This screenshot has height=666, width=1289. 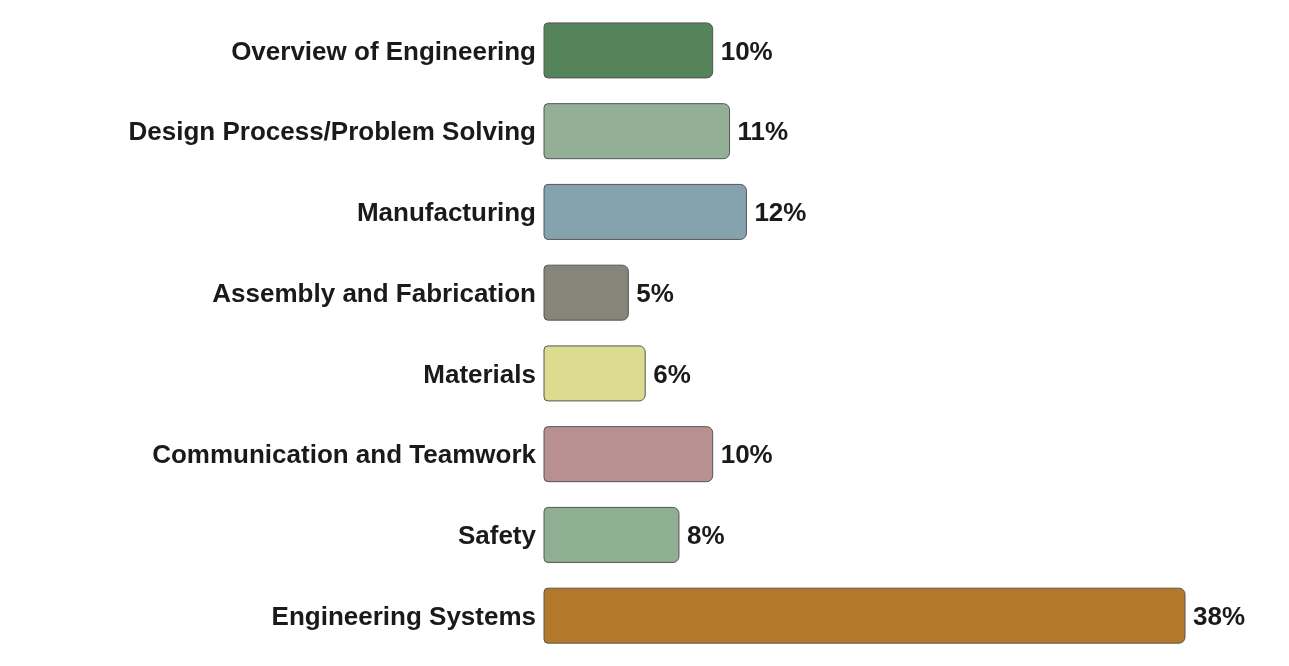 I want to click on data-label: 38%, so click(x=1219, y=615).